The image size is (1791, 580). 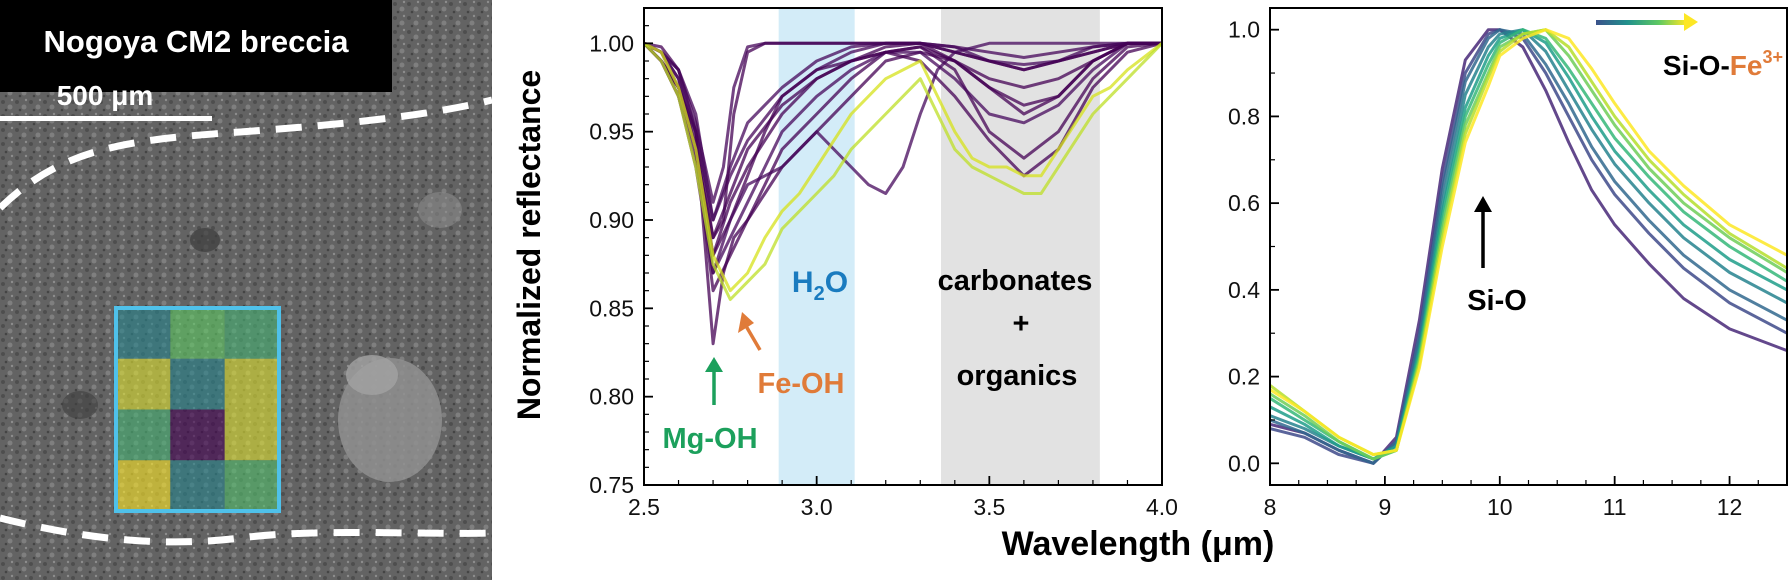 I want to click on y-tick-label: 0.6, so click(x=1244, y=203).